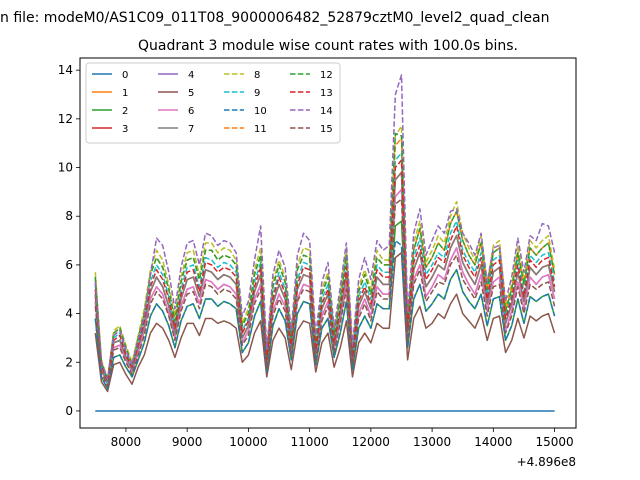  I want to click on legend-label-8: 8, so click(257, 75).